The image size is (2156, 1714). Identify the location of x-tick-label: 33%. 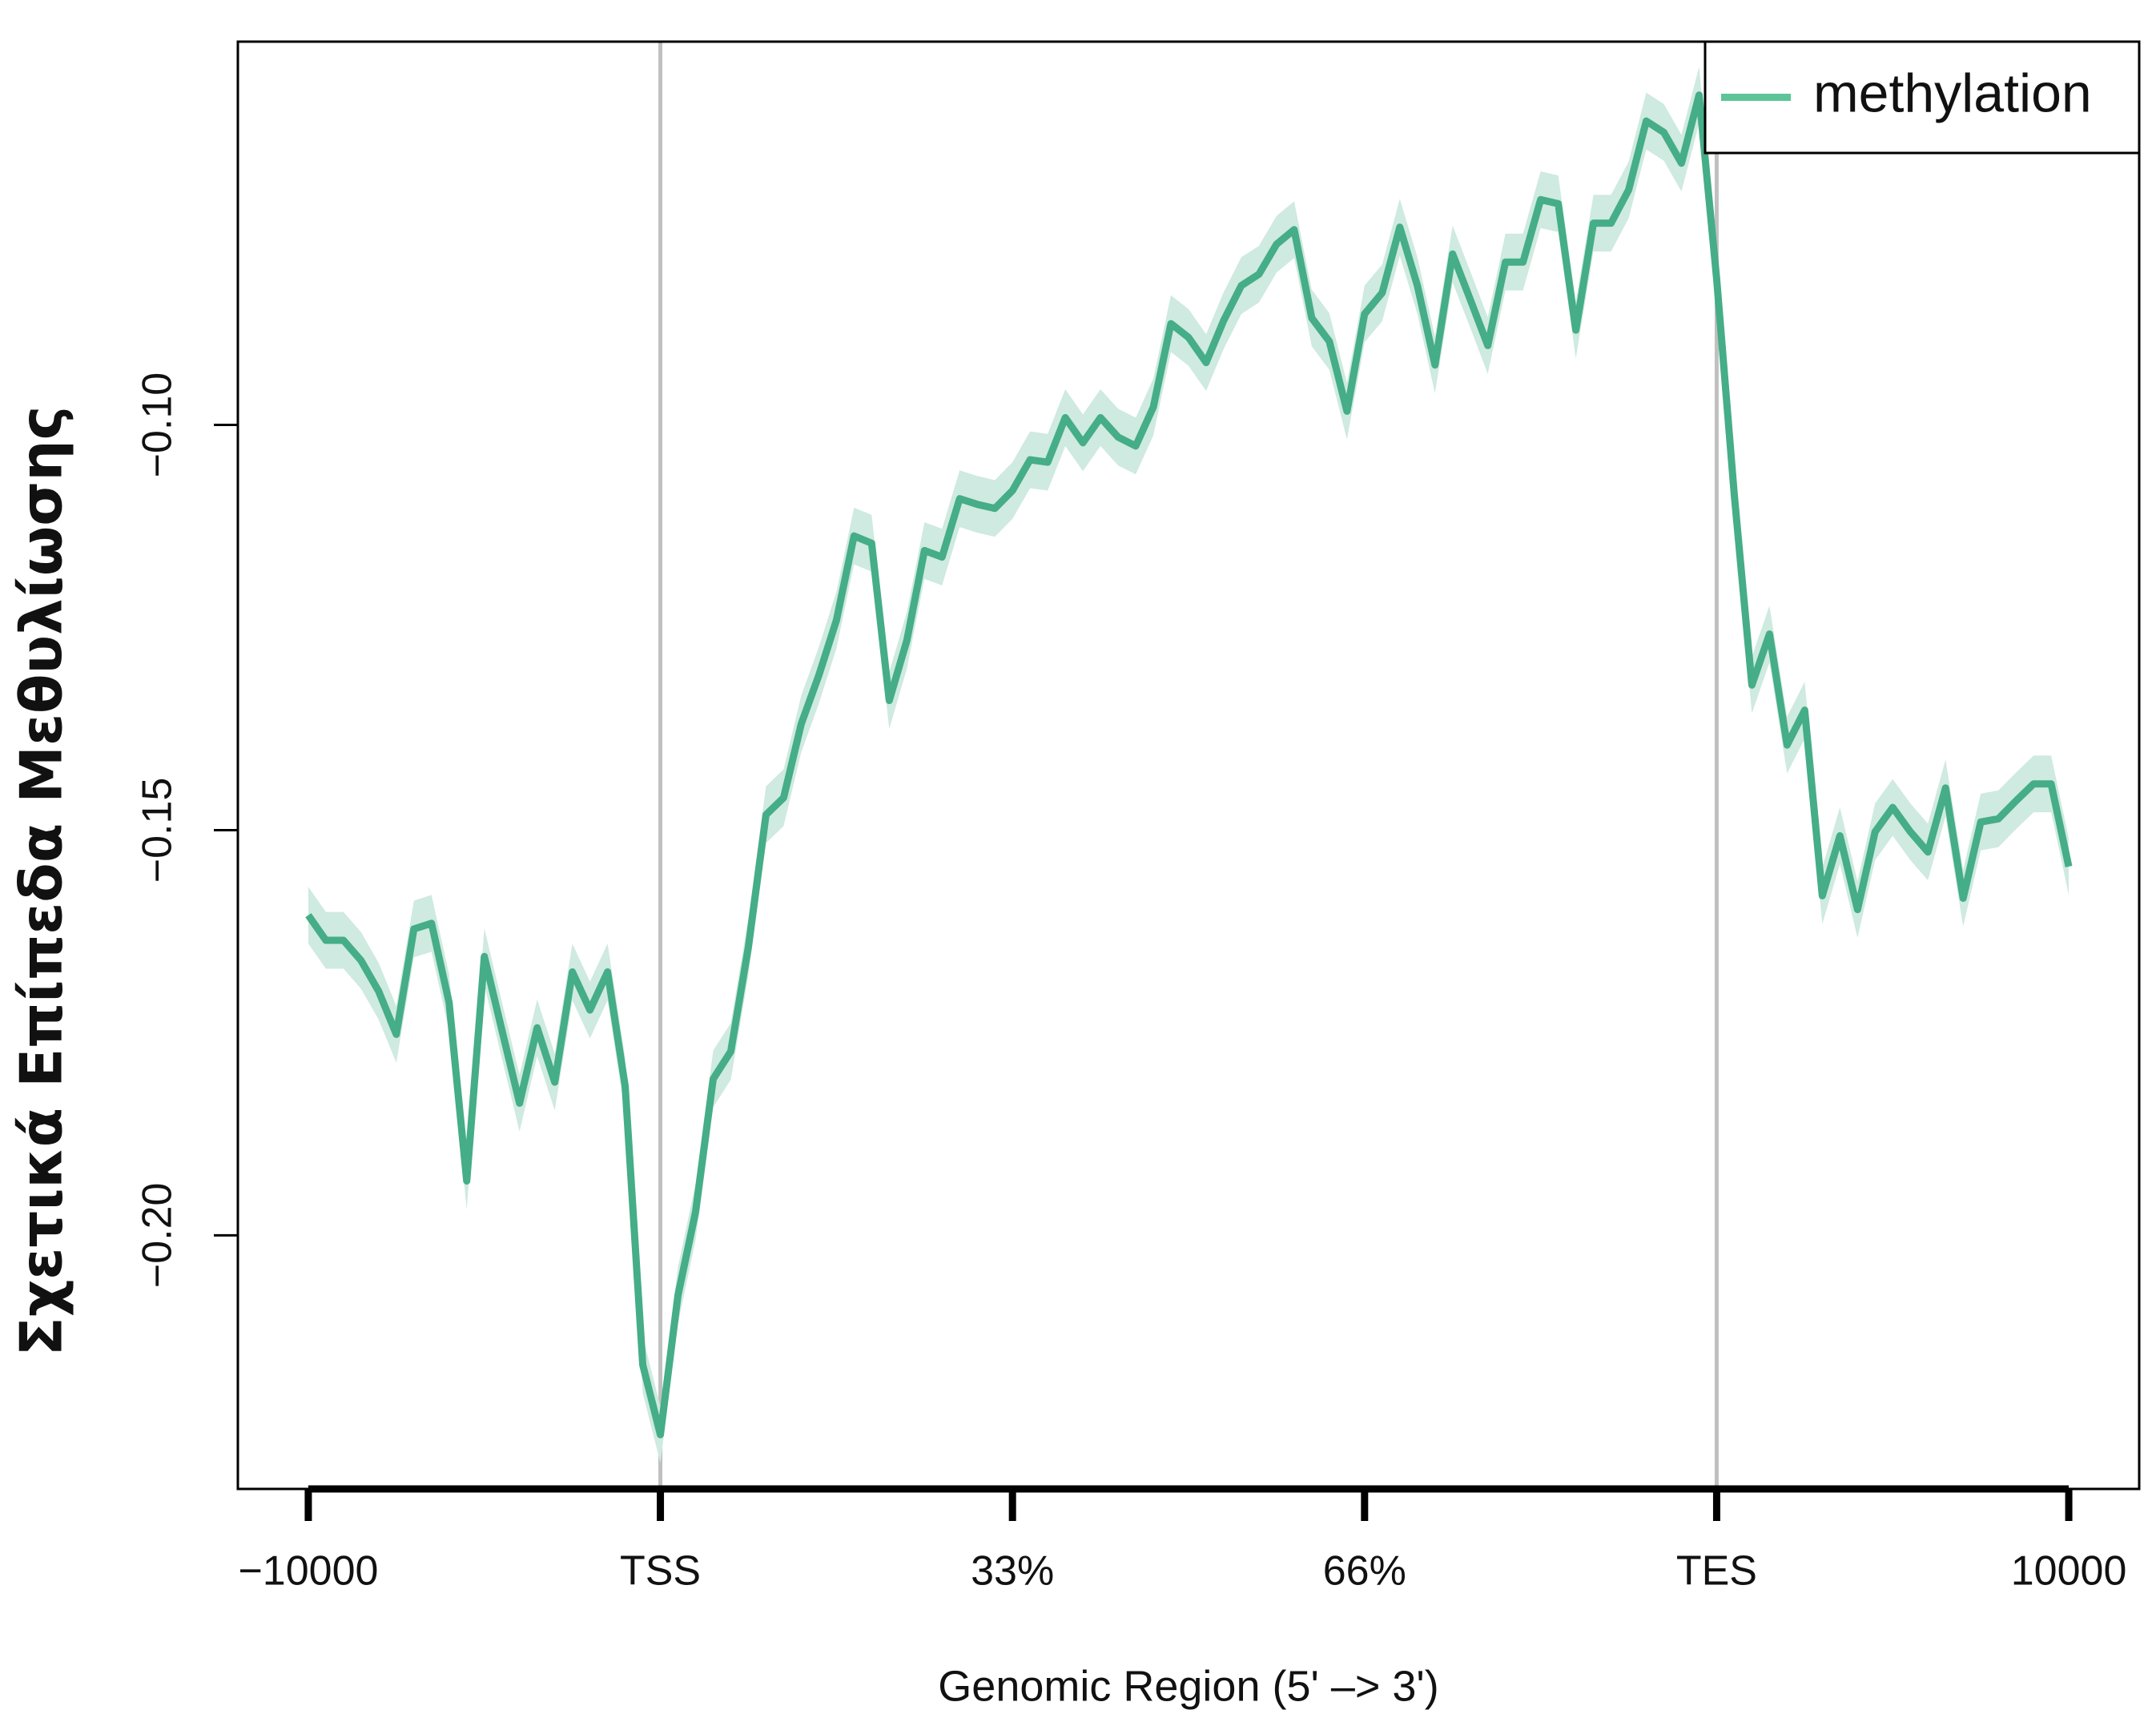
(1012, 1571).